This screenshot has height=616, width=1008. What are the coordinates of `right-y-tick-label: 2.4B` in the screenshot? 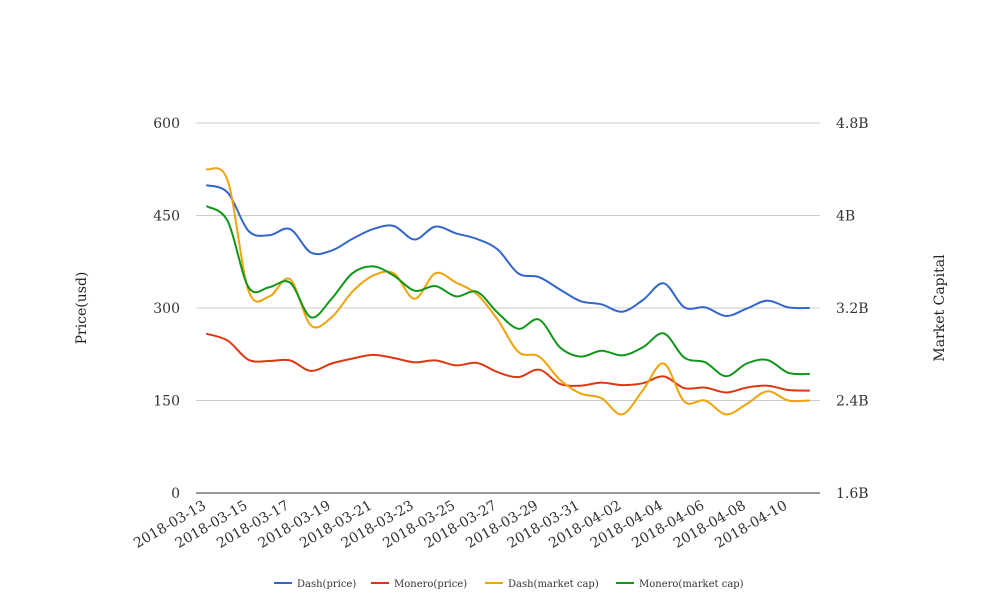 It's located at (852, 402).